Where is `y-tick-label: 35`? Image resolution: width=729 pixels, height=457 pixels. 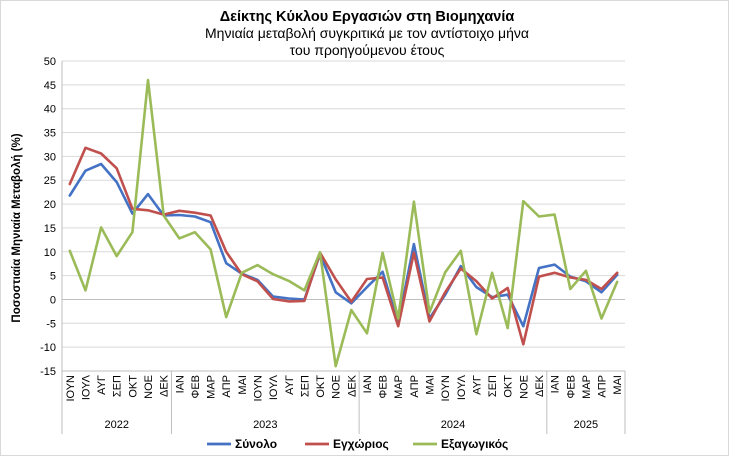
y-tick-label: 35 is located at coordinates (50, 134).